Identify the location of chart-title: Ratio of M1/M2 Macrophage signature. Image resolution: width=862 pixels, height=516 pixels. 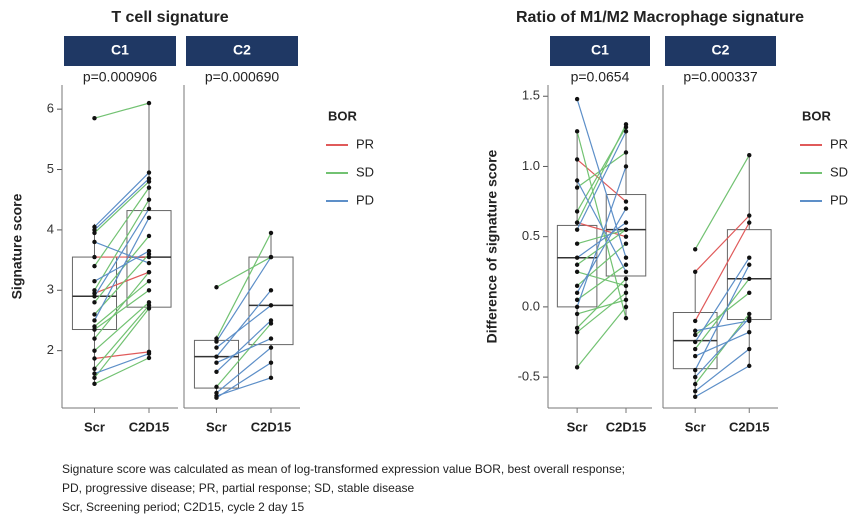
(660, 17).